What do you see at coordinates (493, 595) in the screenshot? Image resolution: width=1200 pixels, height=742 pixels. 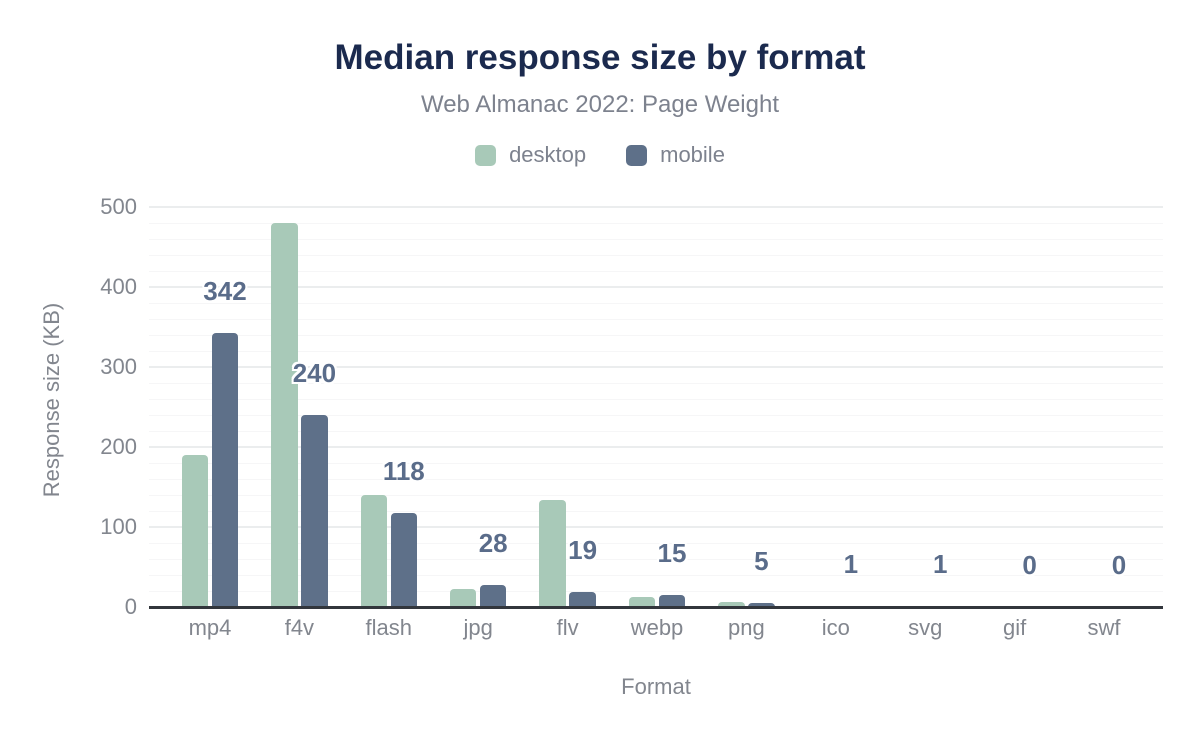 I see `bar-mobile-jpg` at bounding box center [493, 595].